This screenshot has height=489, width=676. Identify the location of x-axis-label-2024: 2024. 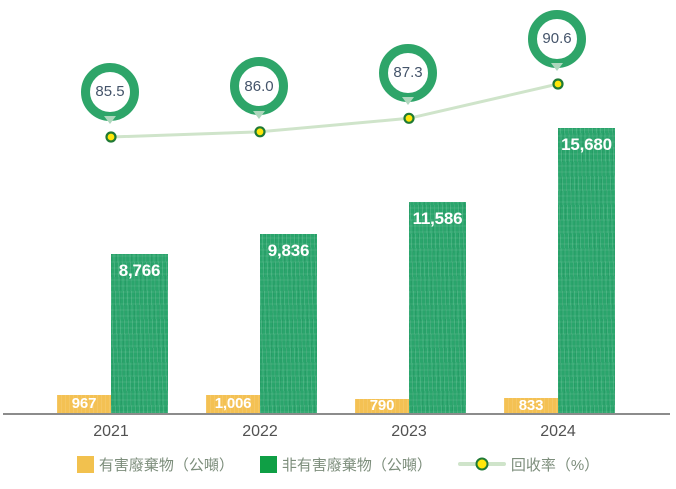
(558, 431).